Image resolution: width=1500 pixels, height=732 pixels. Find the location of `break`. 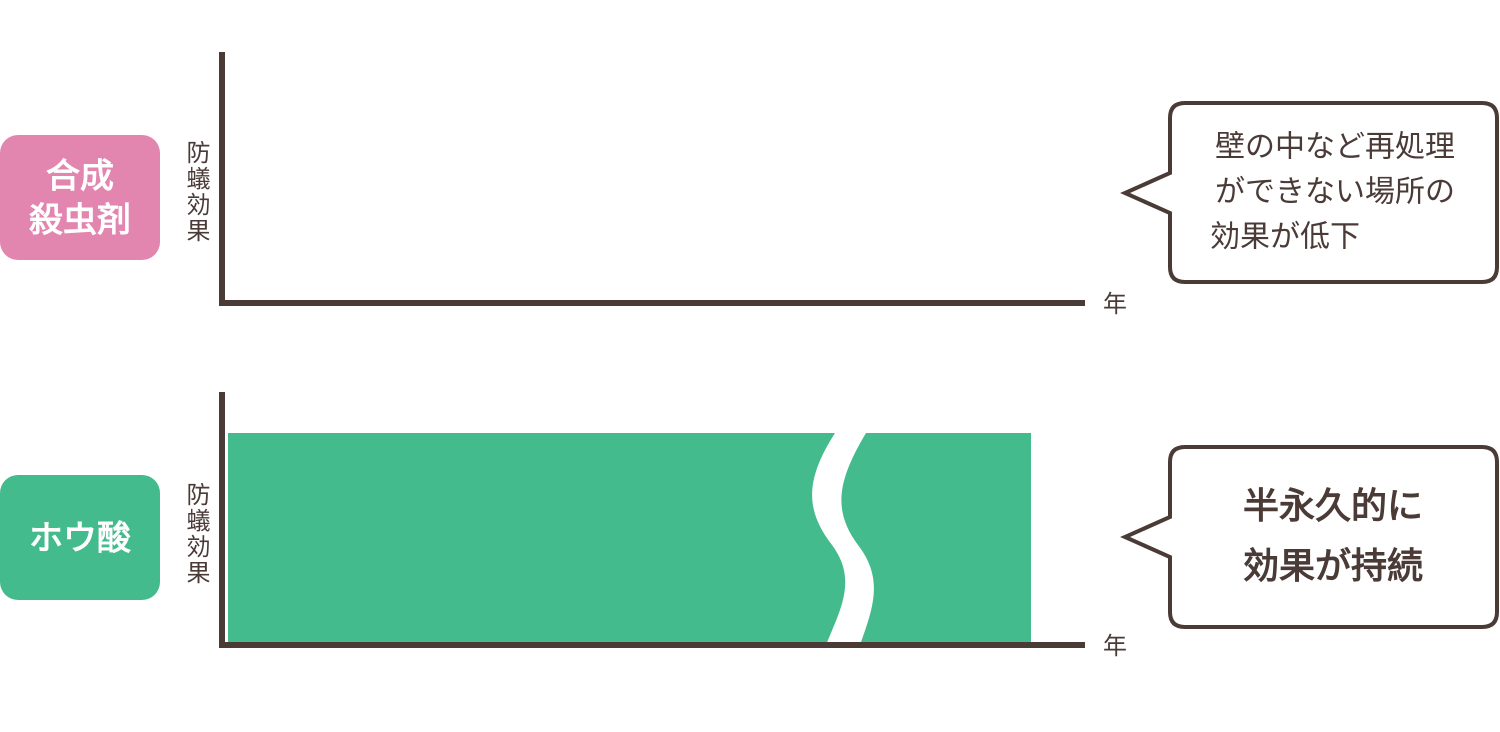

break is located at coordinates (843, 539).